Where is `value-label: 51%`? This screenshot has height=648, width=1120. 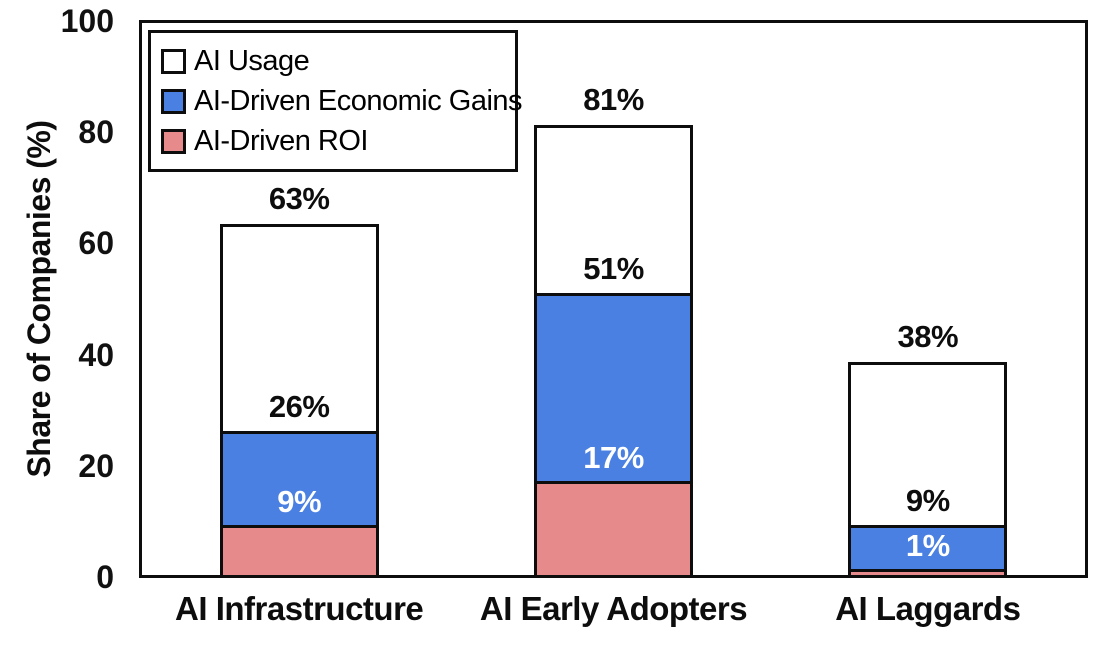
value-label: 51% is located at coordinates (613, 269).